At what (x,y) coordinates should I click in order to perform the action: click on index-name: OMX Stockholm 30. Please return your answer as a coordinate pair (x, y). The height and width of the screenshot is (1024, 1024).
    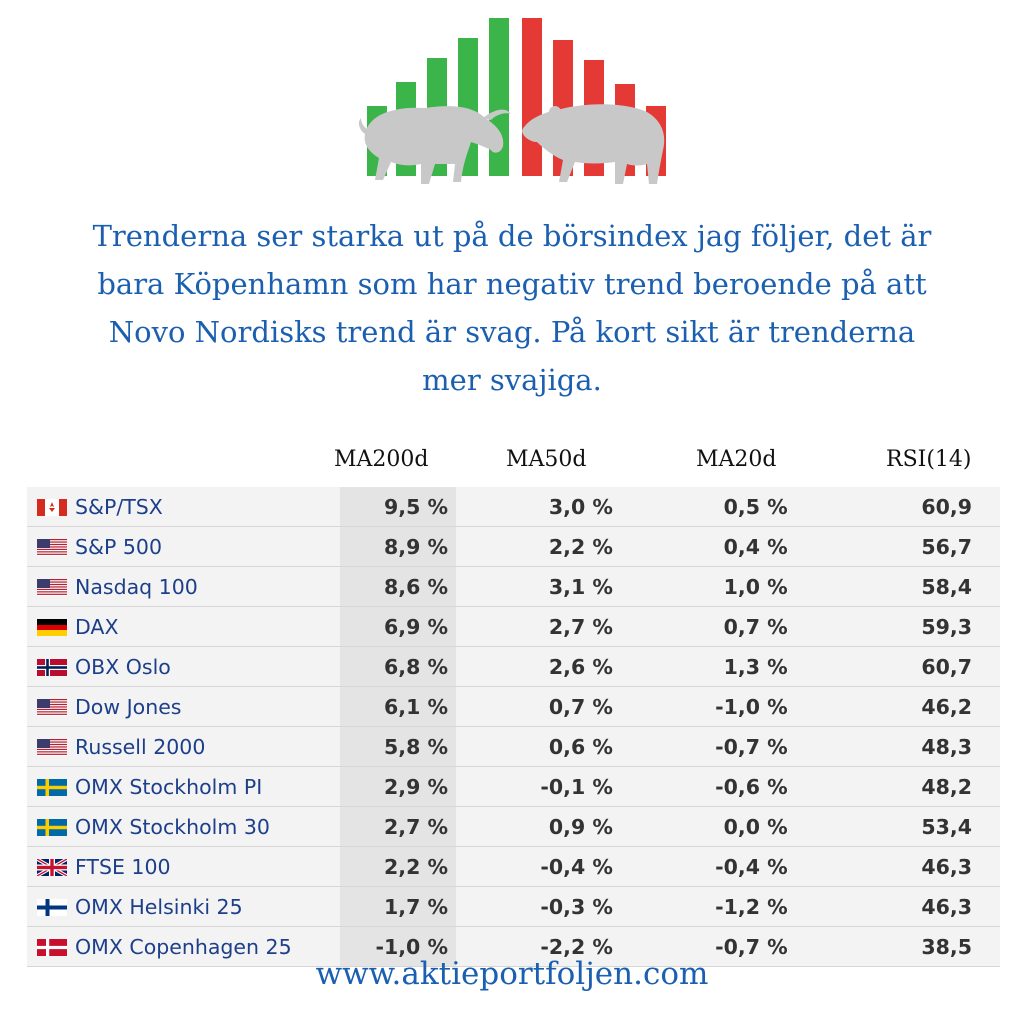
    Looking at the image, I should click on (172, 826).